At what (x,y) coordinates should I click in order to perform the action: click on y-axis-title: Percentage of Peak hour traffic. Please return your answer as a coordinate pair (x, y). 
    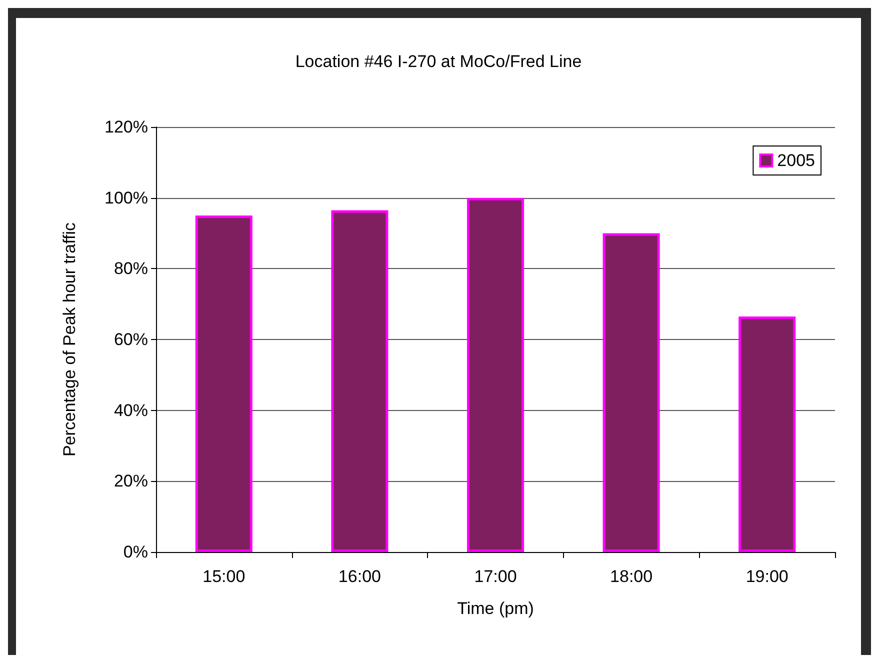
    Looking at the image, I should click on (69, 339).